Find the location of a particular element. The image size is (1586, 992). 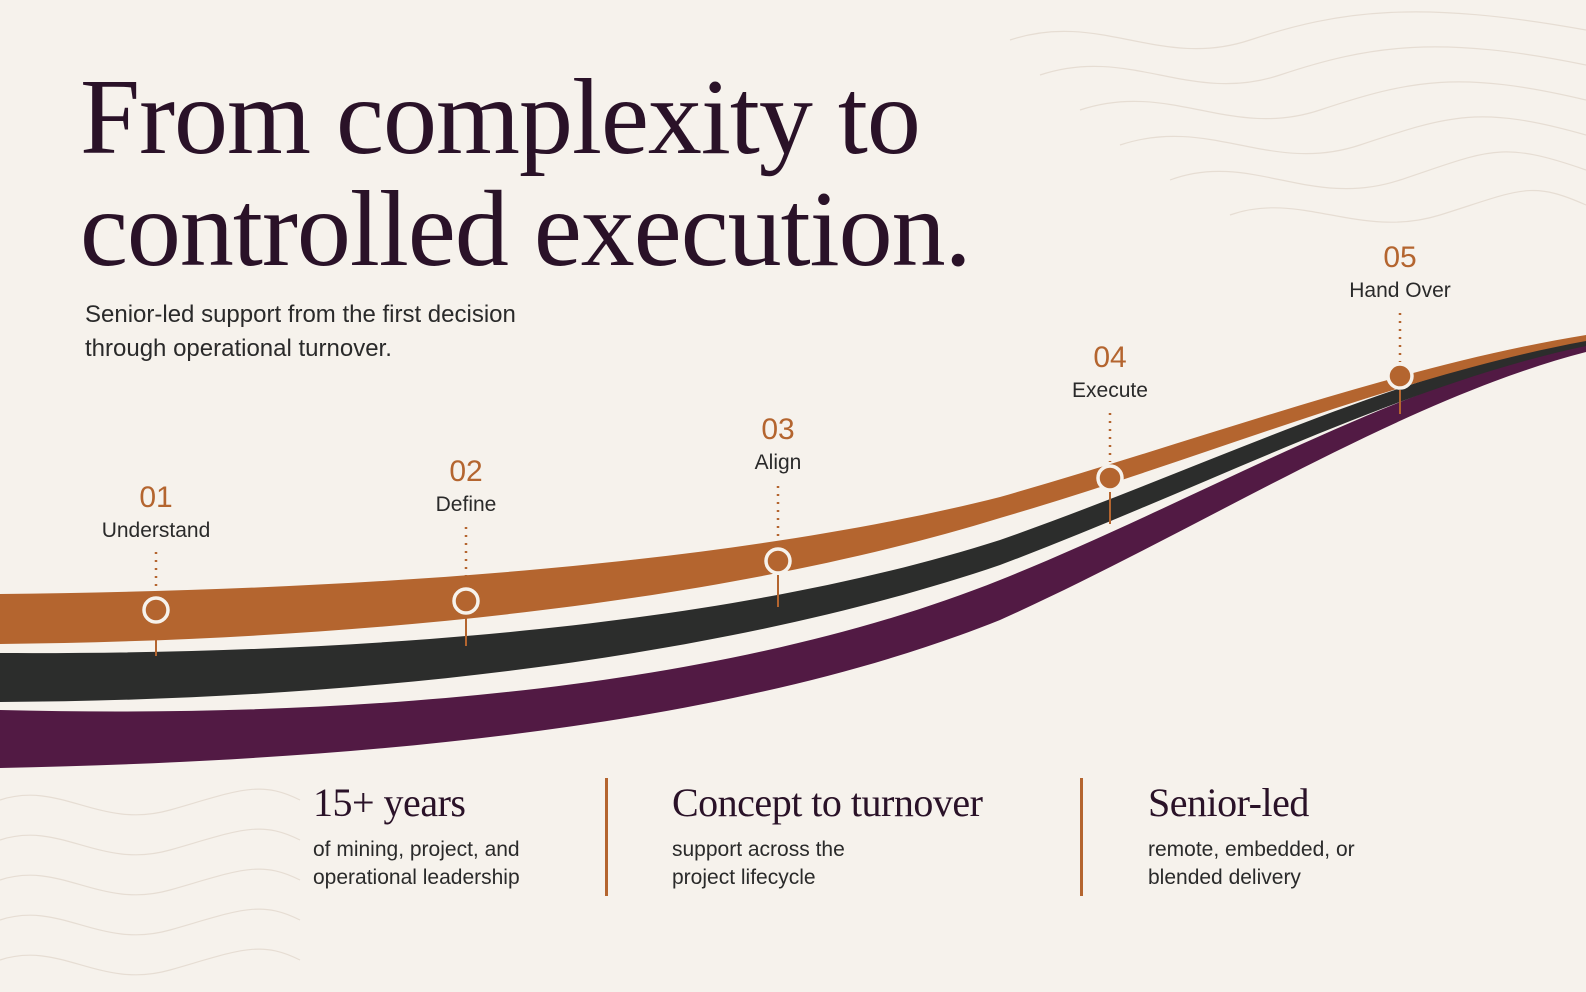

step-05-marker is located at coordinates (1400, 376).